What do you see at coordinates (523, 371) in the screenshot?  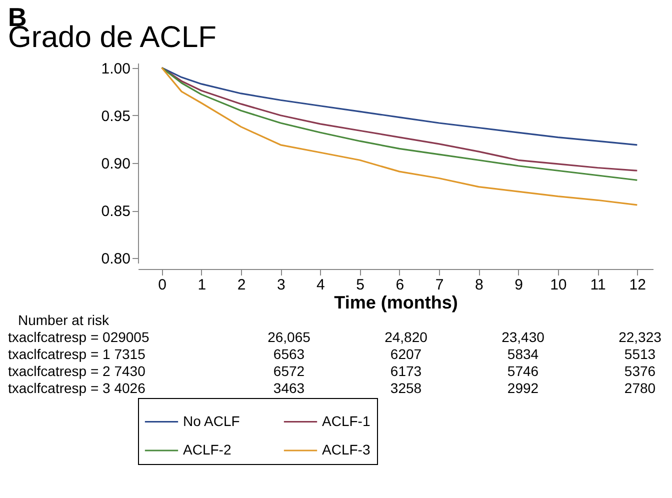 I see `text: 5746` at bounding box center [523, 371].